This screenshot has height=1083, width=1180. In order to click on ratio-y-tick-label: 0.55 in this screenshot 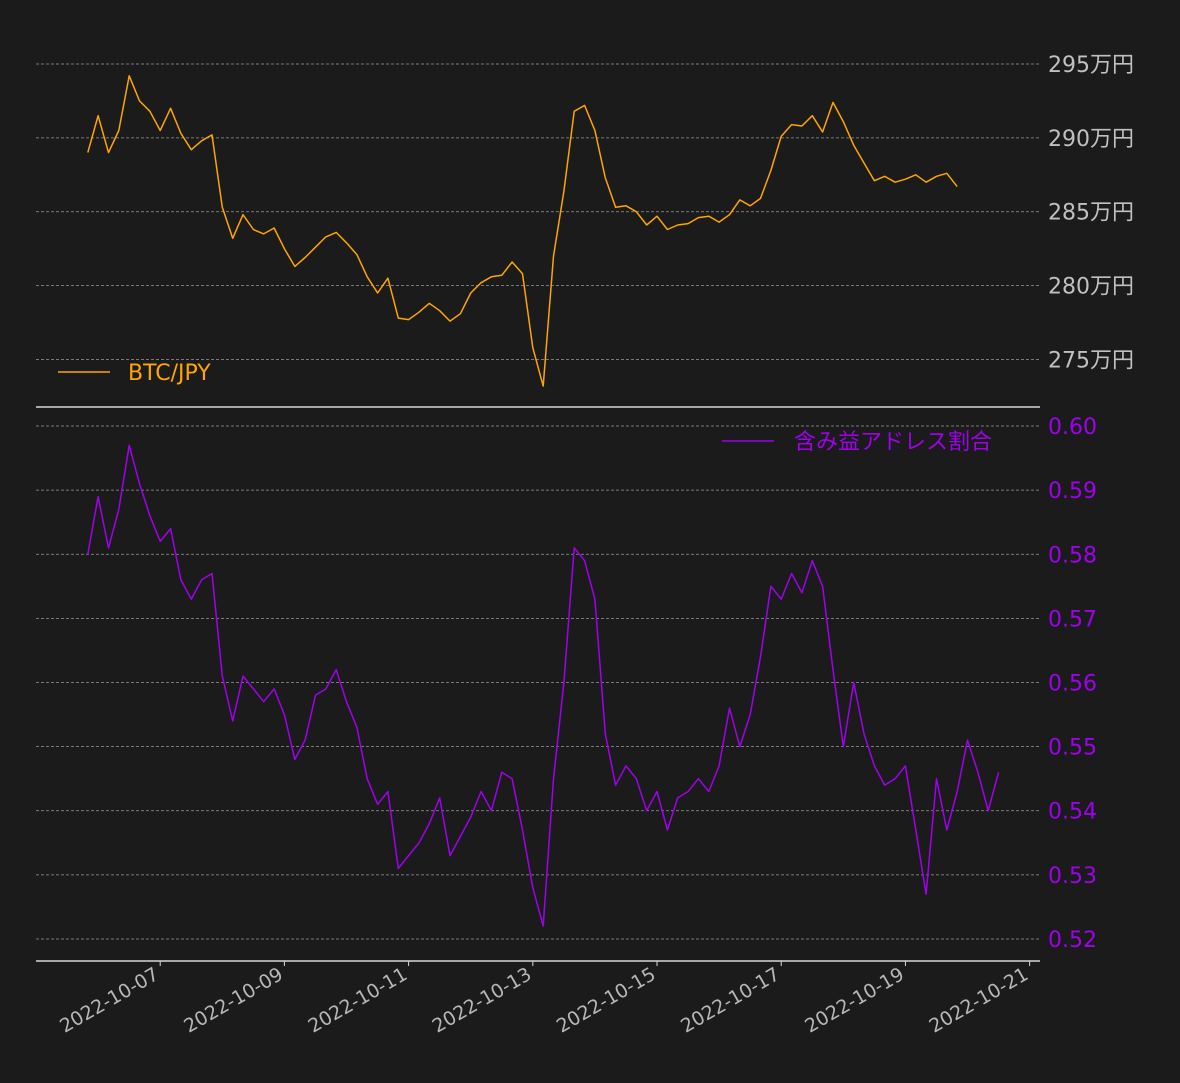, I will do `click(1072, 748)`.